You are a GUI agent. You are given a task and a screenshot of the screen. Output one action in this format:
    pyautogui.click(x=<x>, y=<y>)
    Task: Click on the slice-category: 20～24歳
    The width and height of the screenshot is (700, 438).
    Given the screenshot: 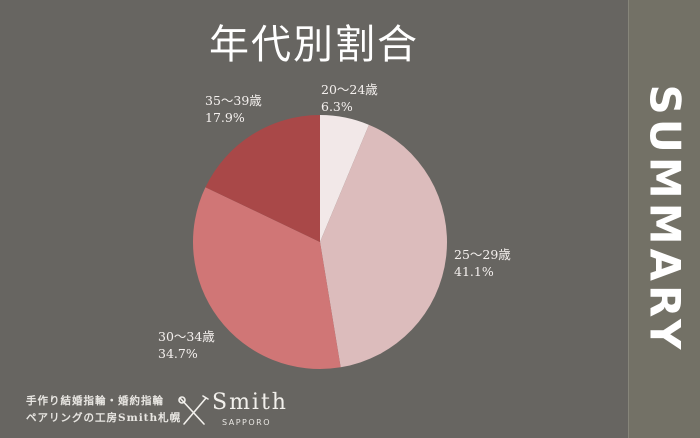 What is the action you would take?
    pyautogui.click(x=349, y=89)
    